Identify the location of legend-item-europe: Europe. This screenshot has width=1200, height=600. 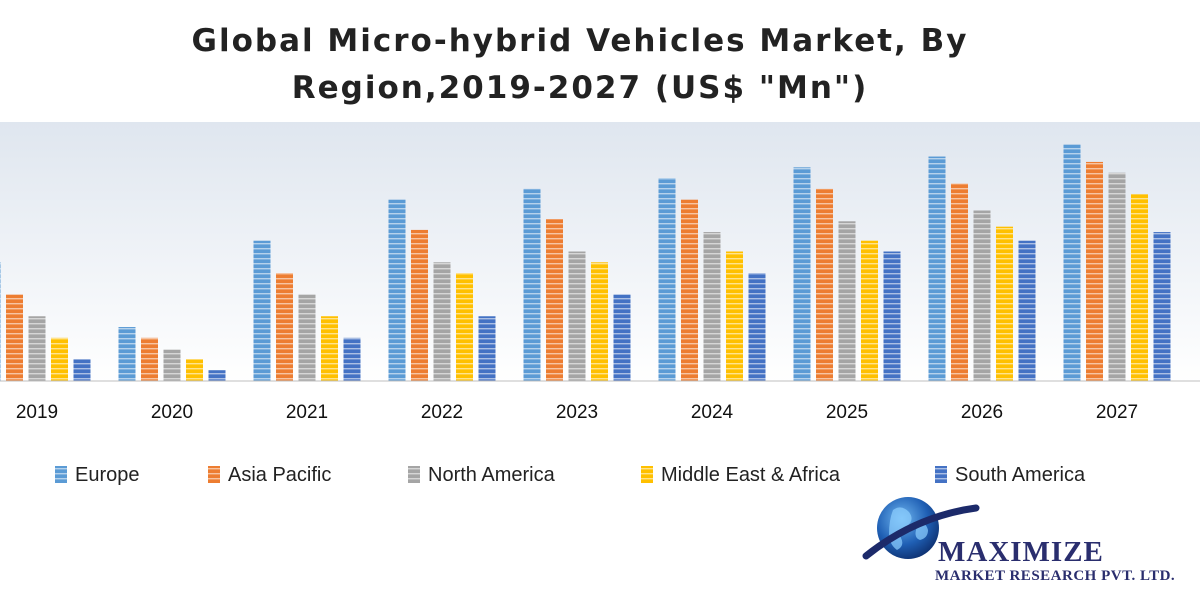
(97, 475).